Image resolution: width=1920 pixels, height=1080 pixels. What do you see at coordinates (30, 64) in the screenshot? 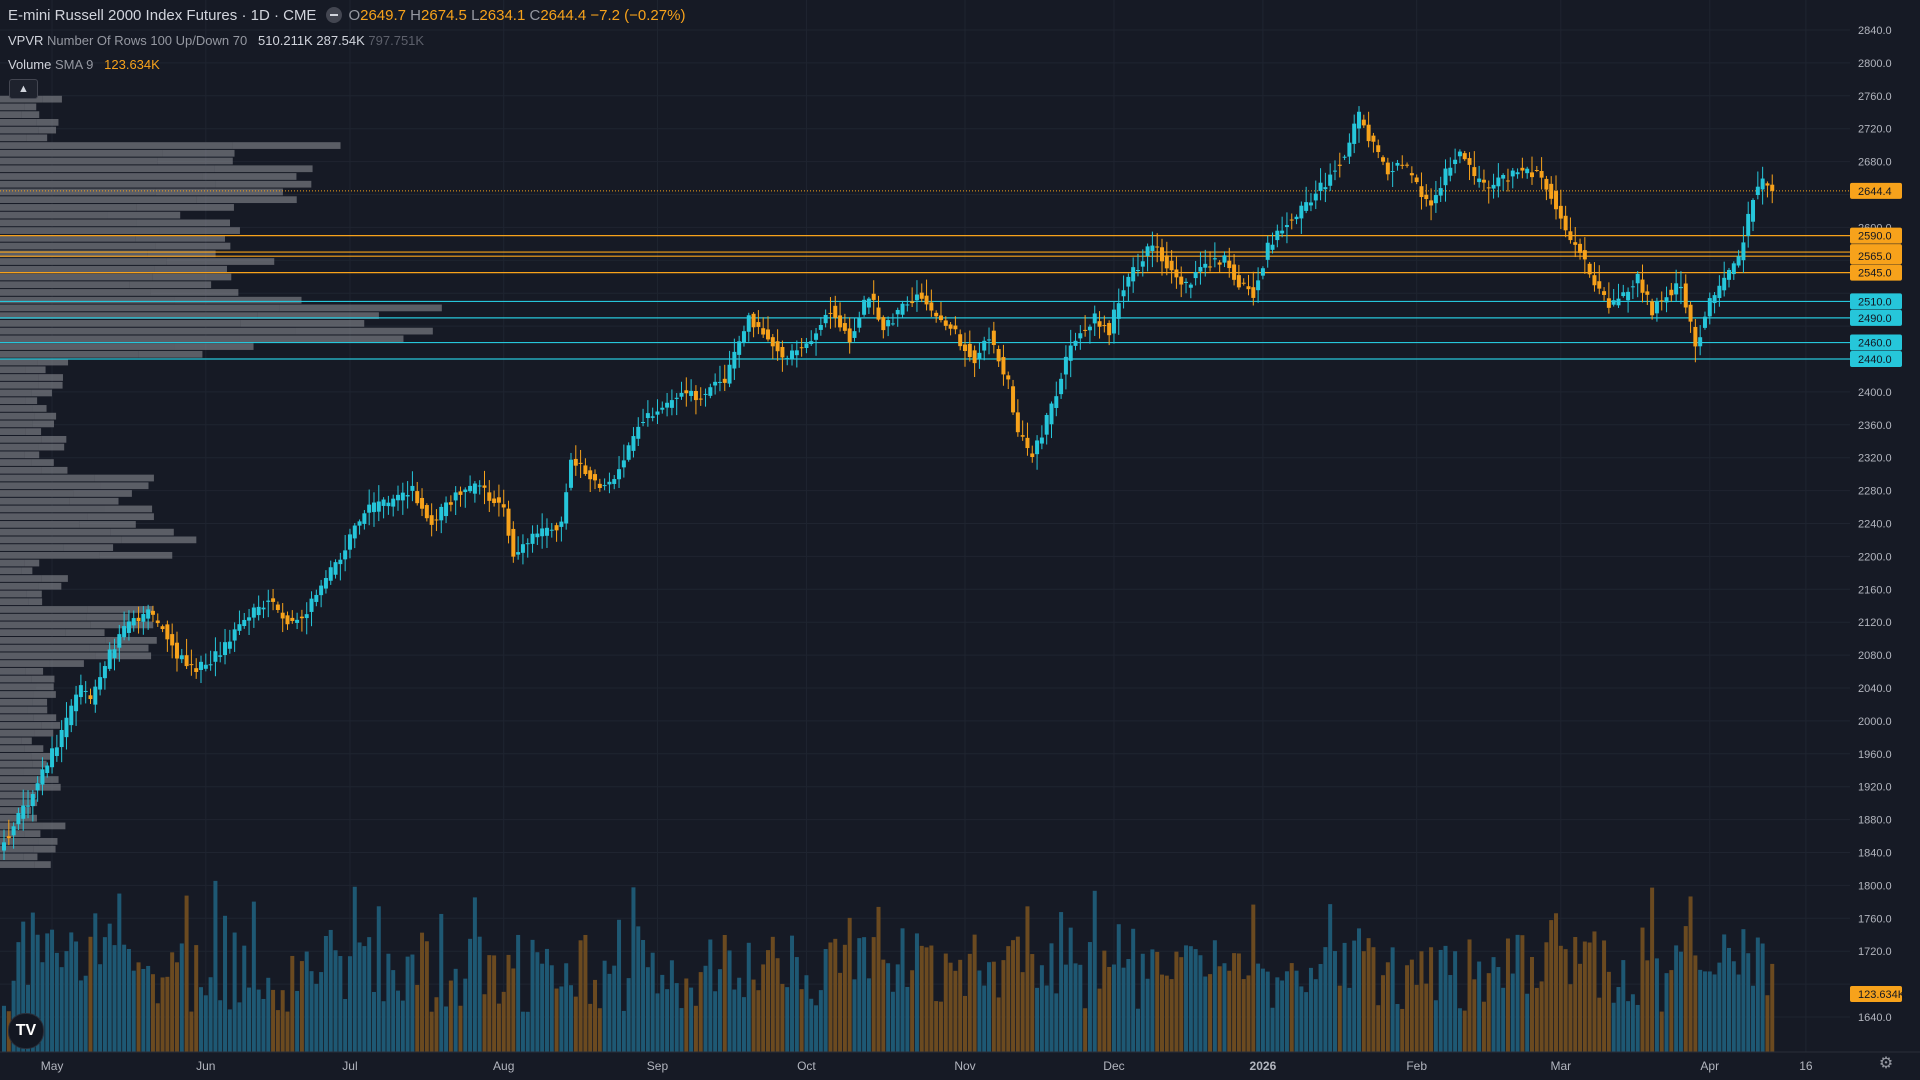
I see `volume-name: Volume` at bounding box center [30, 64].